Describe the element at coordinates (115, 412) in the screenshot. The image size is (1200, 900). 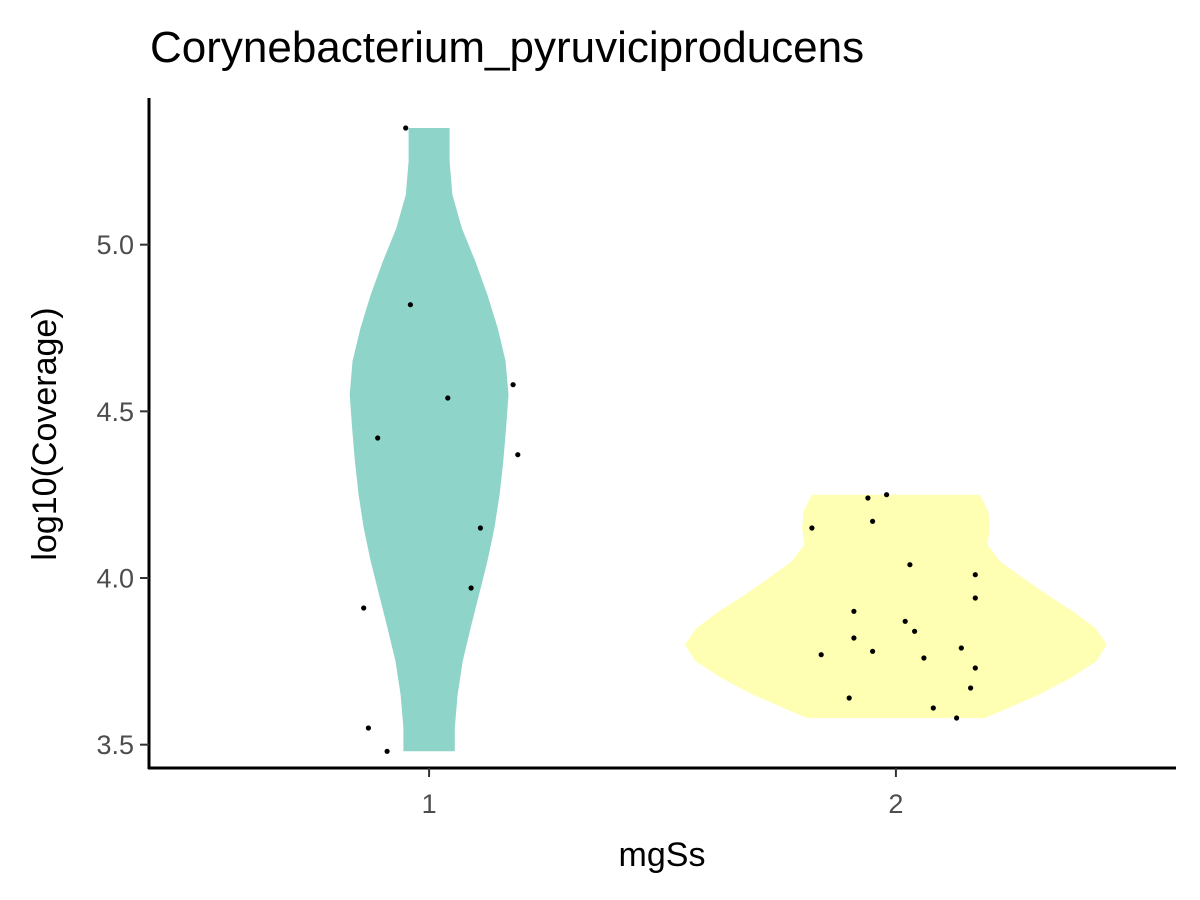
I see `y-tick-label: 4.5` at that location.